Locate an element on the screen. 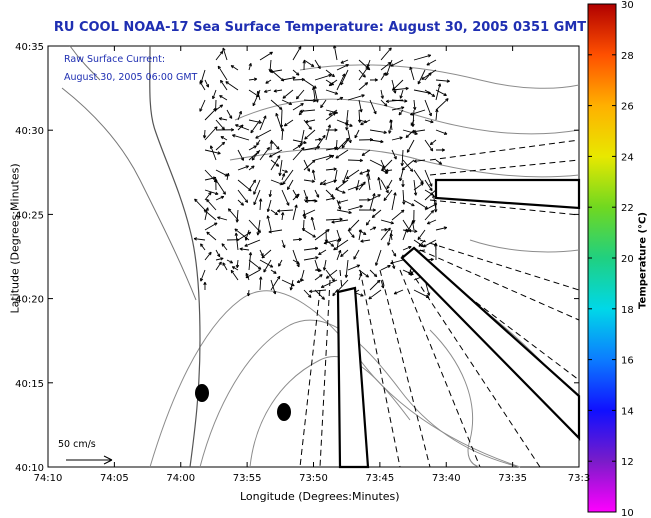  annotation-line2: August 30, 2005 06:00 GMT is located at coordinates (131, 77).